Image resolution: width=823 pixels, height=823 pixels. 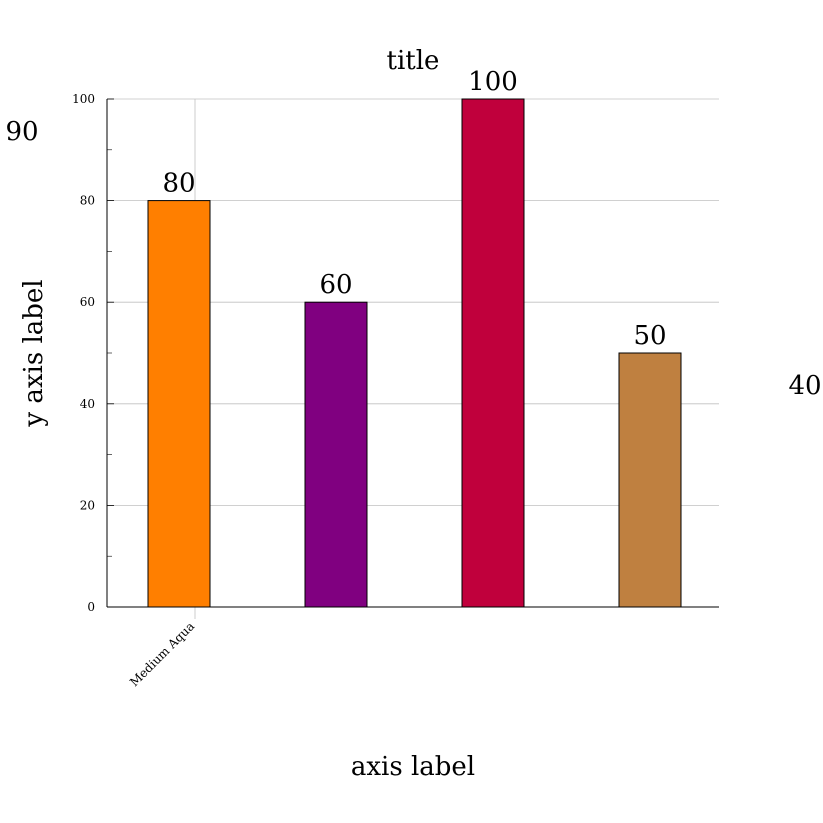 I want to click on annotation-right: 40, so click(x=804, y=386).